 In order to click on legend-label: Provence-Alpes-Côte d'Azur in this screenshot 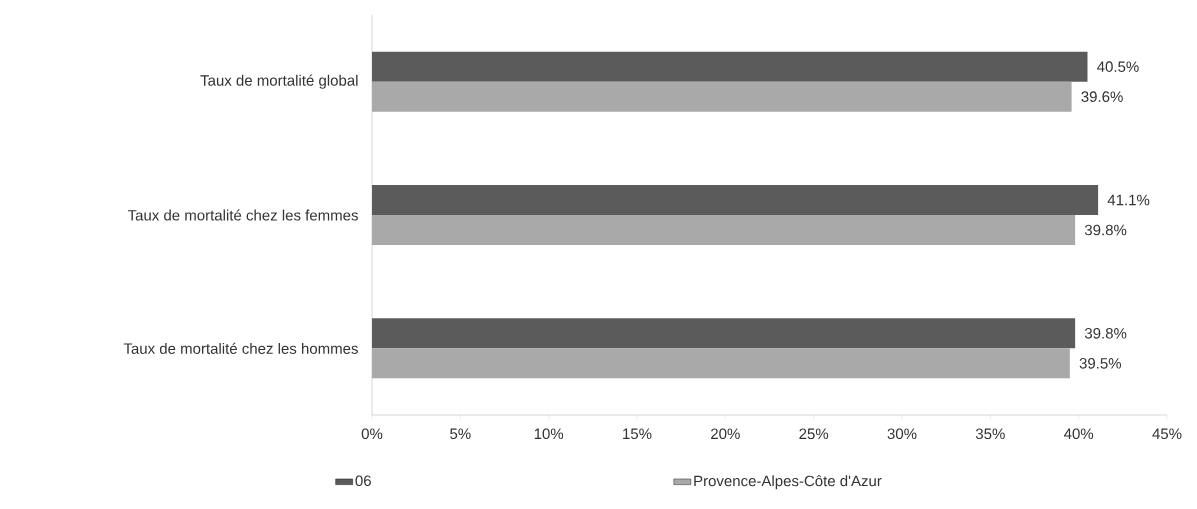, I will do `click(788, 482)`.